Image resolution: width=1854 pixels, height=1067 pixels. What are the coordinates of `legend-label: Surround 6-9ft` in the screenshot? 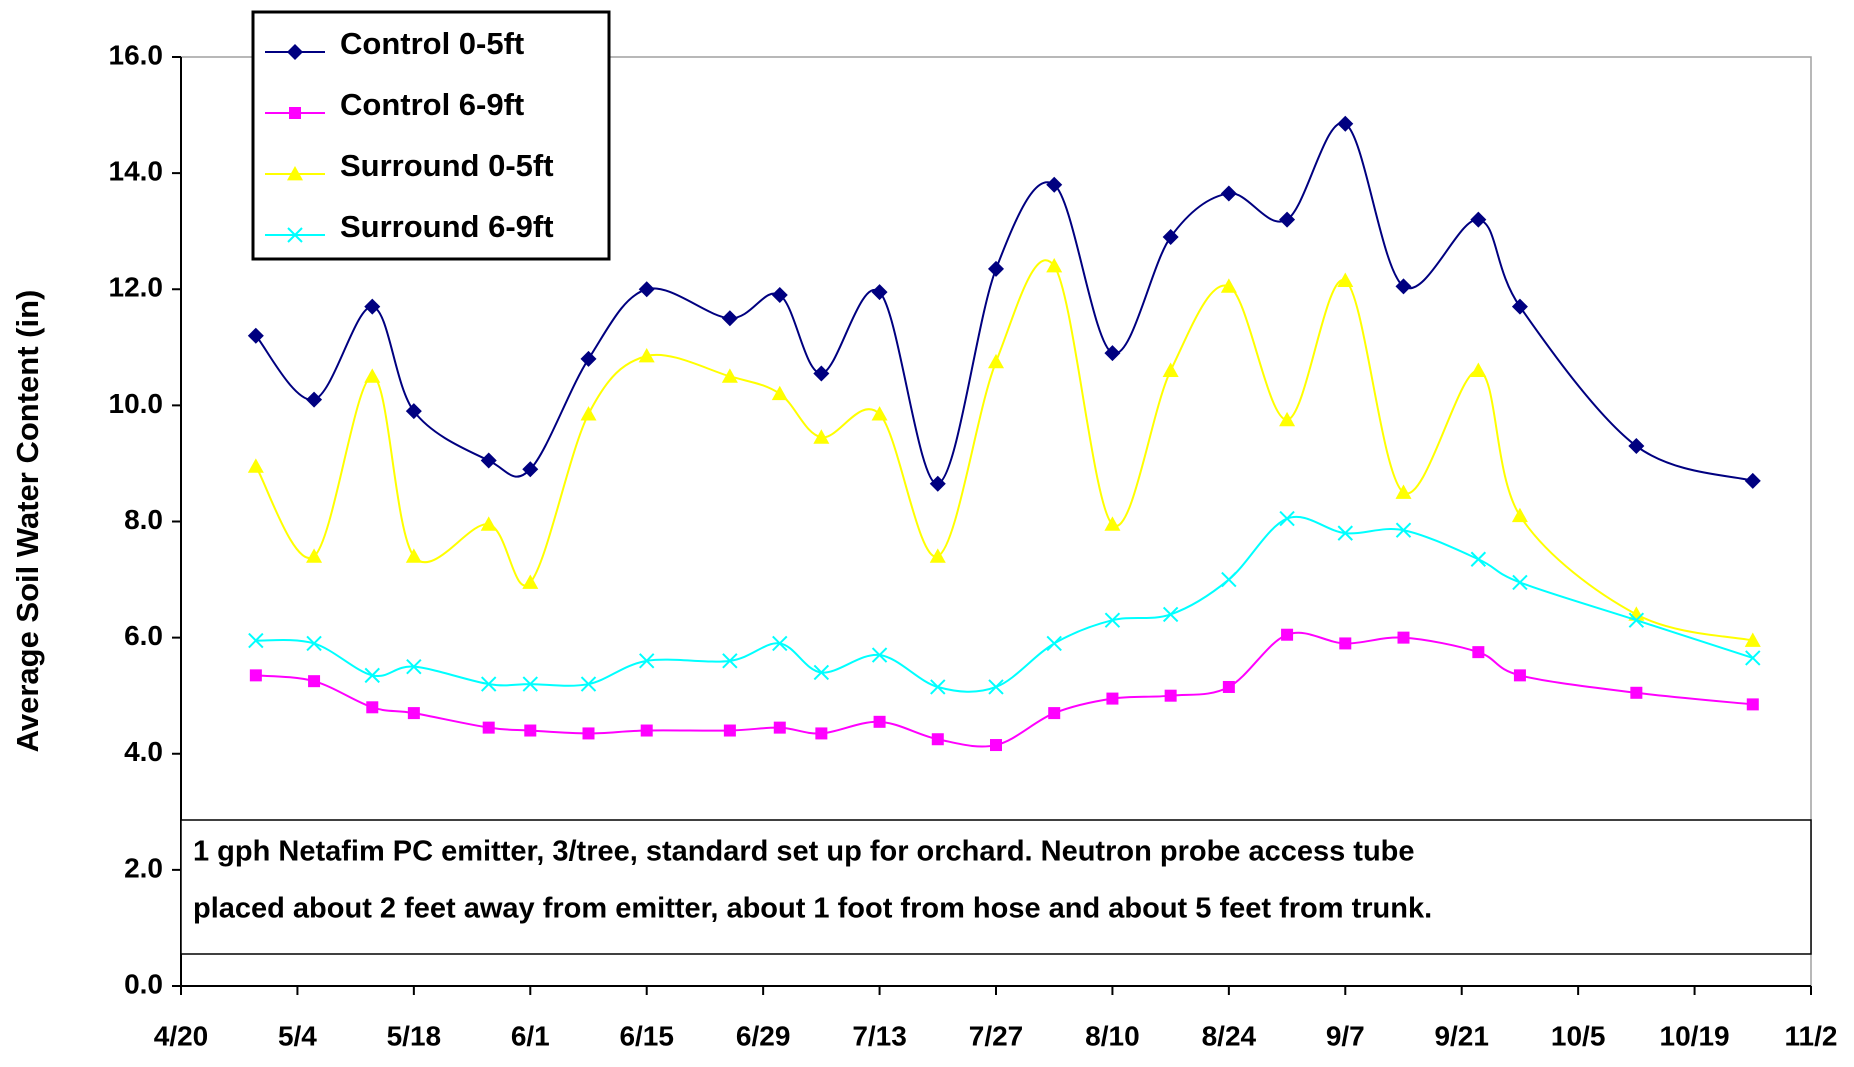 It's located at (447, 226).